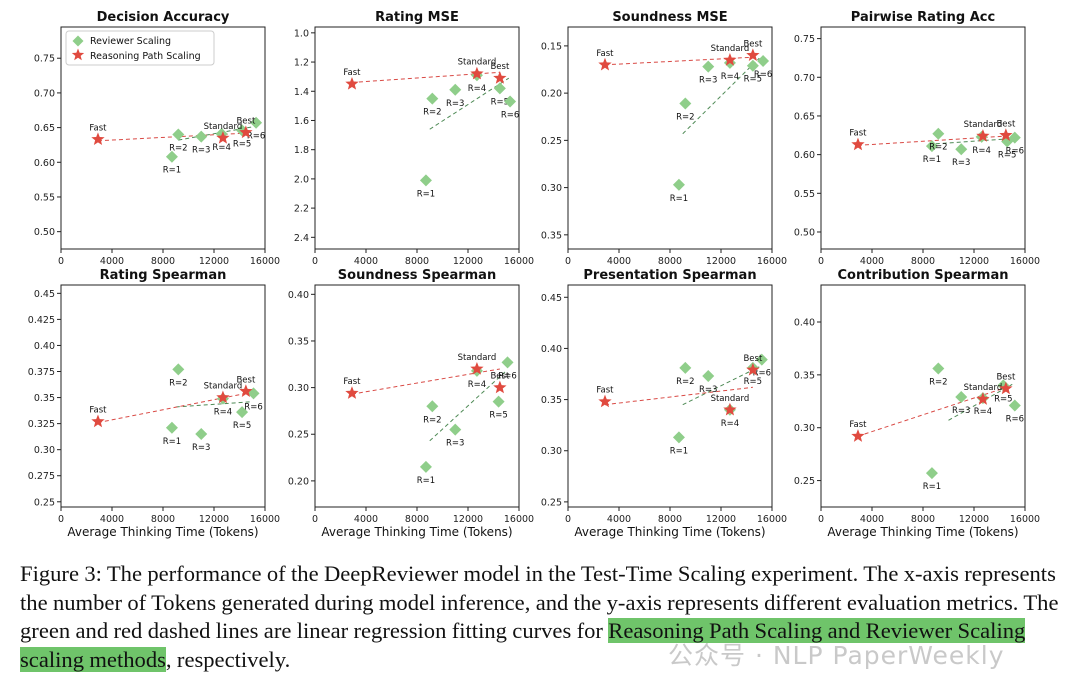  What do you see at coordinates (41, 424) in the screenshot?
I see `y-tick-label: 0.325` at bounding box center [41, 424].